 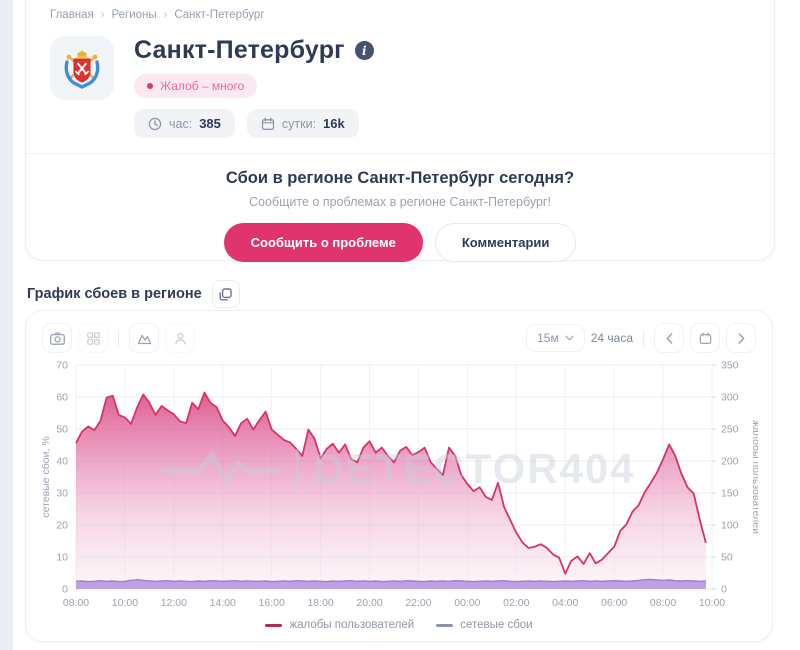 I want to click on info-icon: i, so click(x=364, y=50).